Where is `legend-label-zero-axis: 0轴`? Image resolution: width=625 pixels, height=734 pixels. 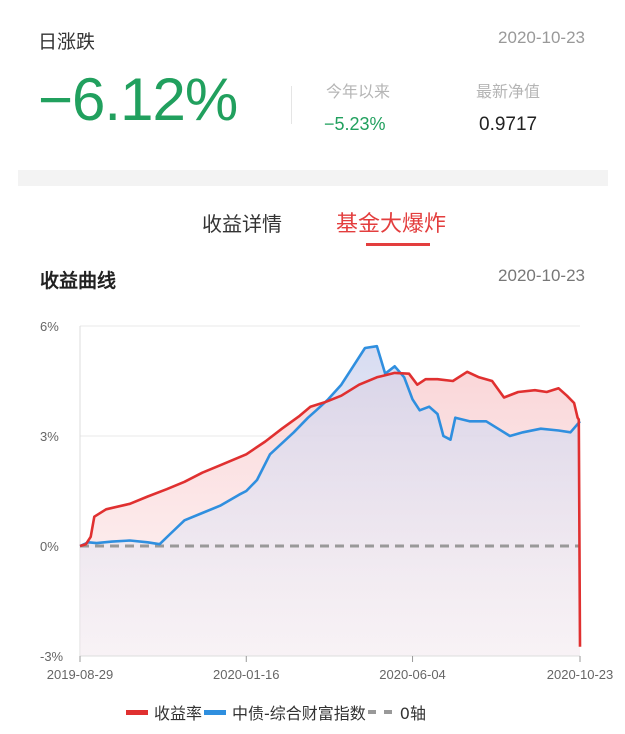 legend-label-zero-axis: 0轴 is located at coordinates (412, 713).